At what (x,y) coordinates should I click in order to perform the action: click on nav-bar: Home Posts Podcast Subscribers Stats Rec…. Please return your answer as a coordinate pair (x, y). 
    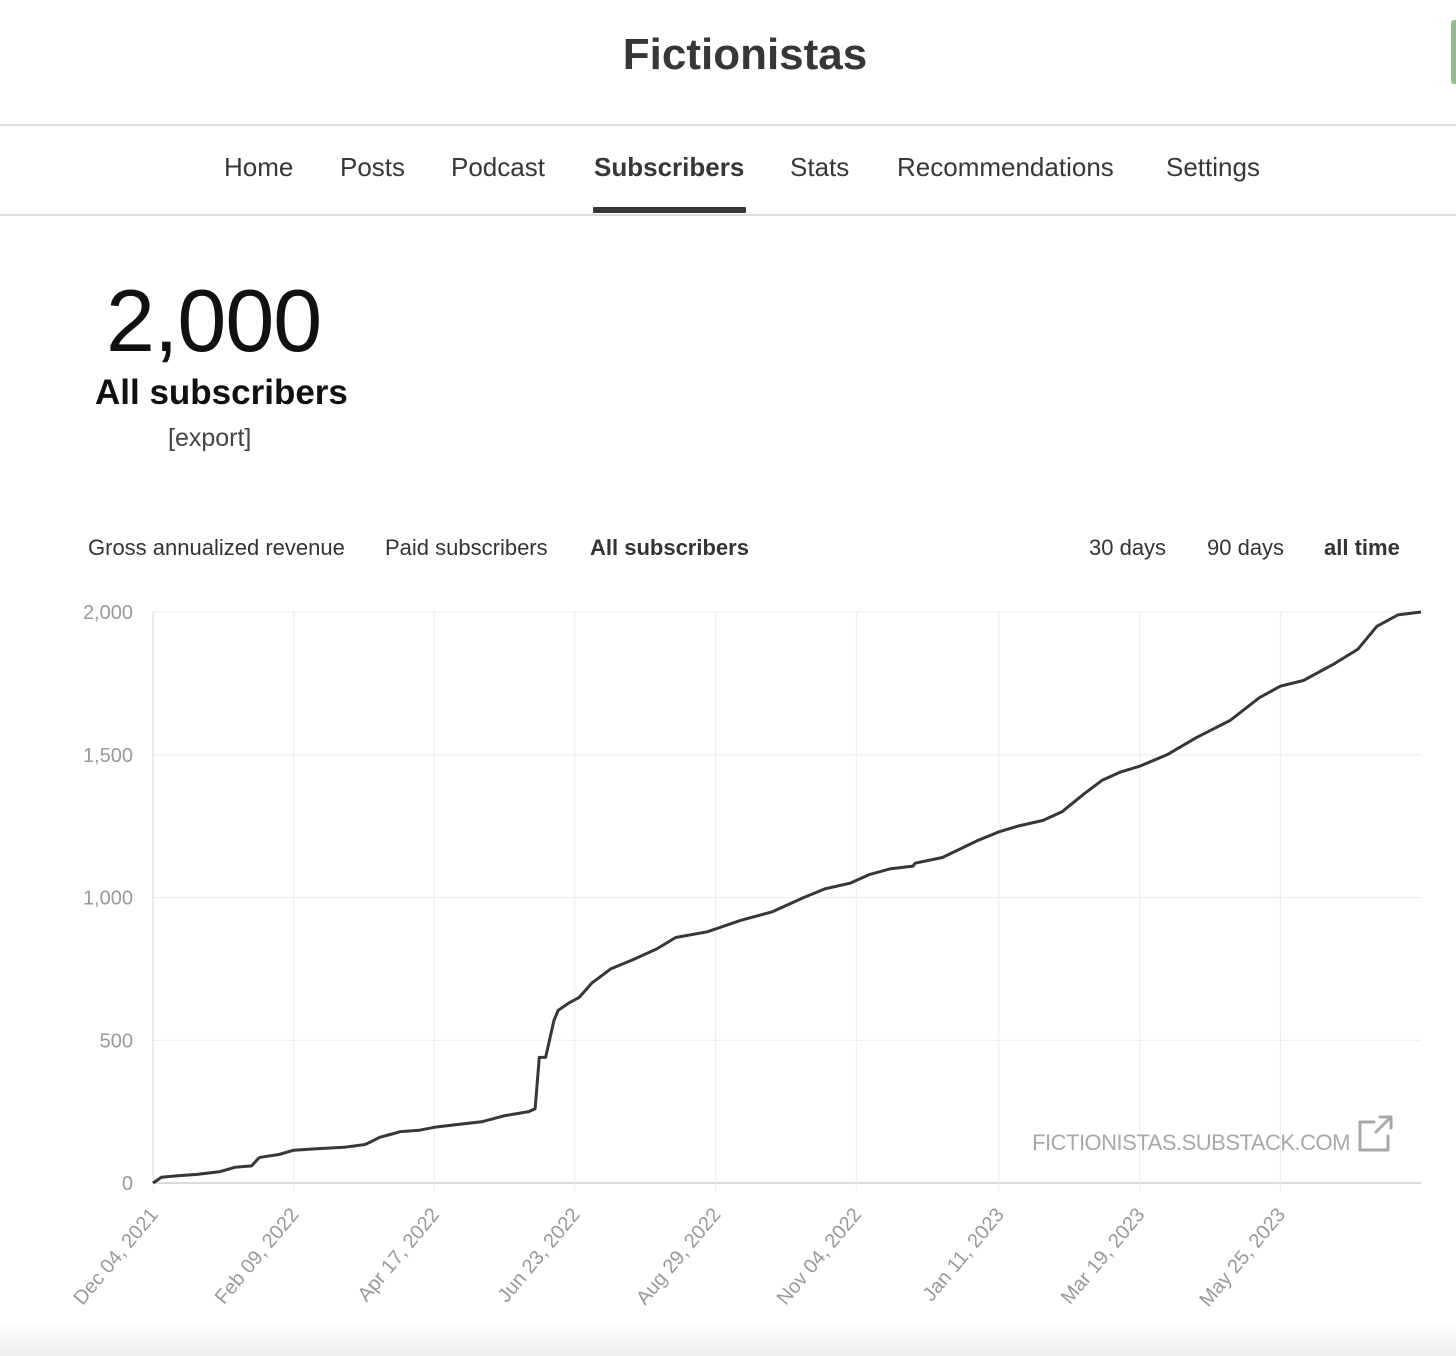
    Looking at the image, I should click on (728, 171).